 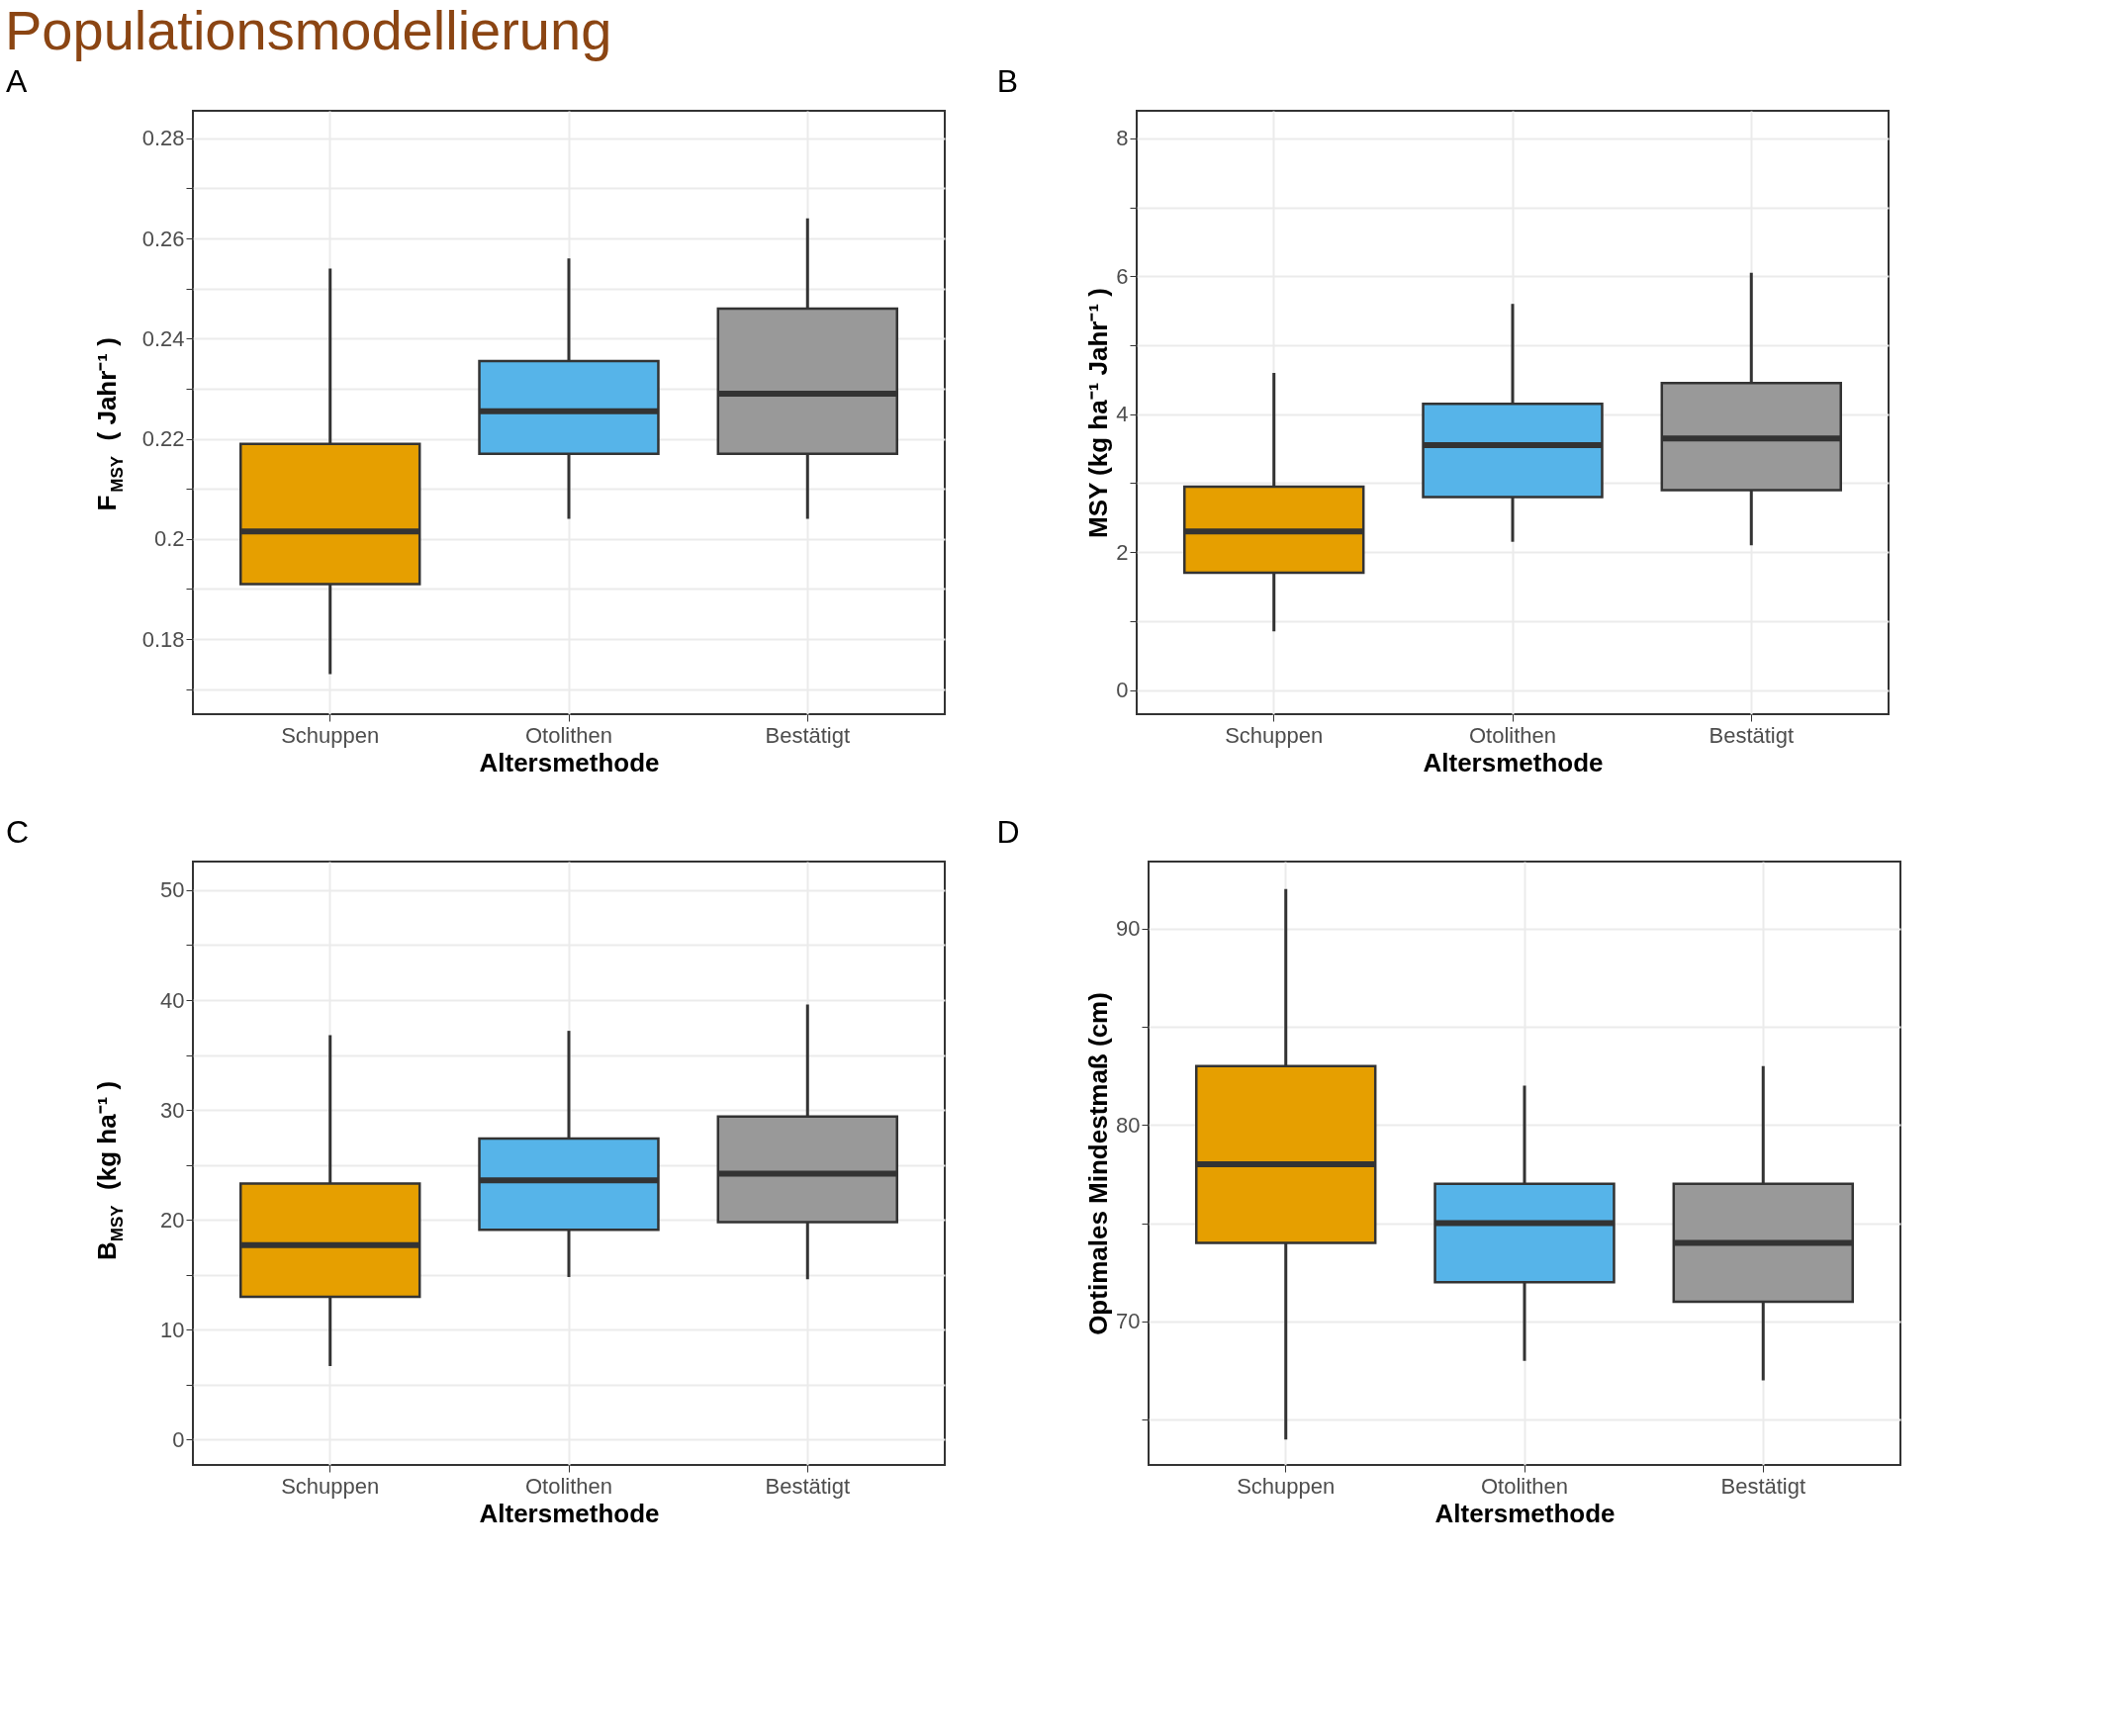 I want to click on y-tick-label: 80, so click(x=1128, y=1125).